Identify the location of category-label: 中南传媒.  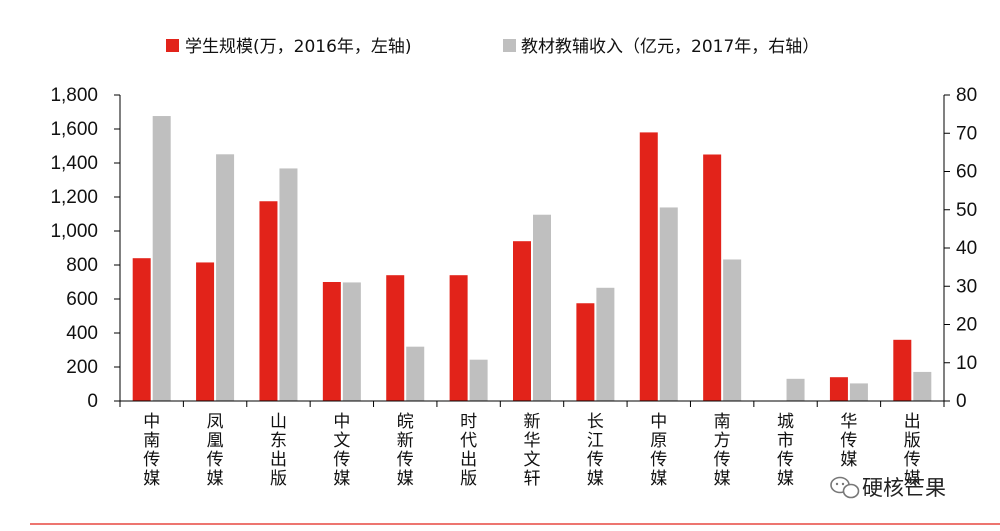
(151, 450).